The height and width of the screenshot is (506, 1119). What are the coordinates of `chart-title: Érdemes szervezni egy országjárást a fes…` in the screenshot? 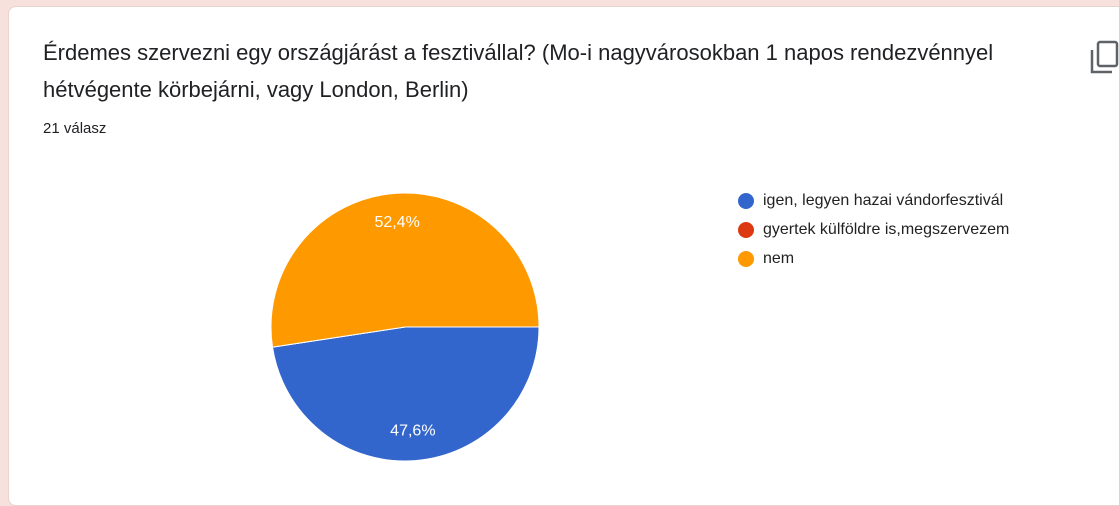 It's located at (518, 71).